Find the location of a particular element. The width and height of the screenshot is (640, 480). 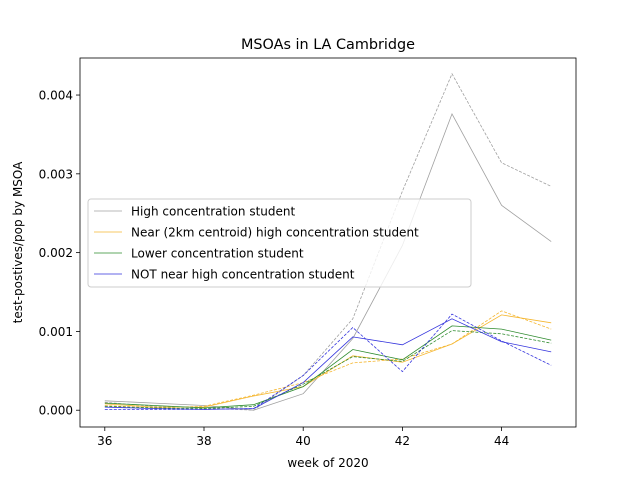

x-tick-label: 36 is located at coordinates (104, 441).